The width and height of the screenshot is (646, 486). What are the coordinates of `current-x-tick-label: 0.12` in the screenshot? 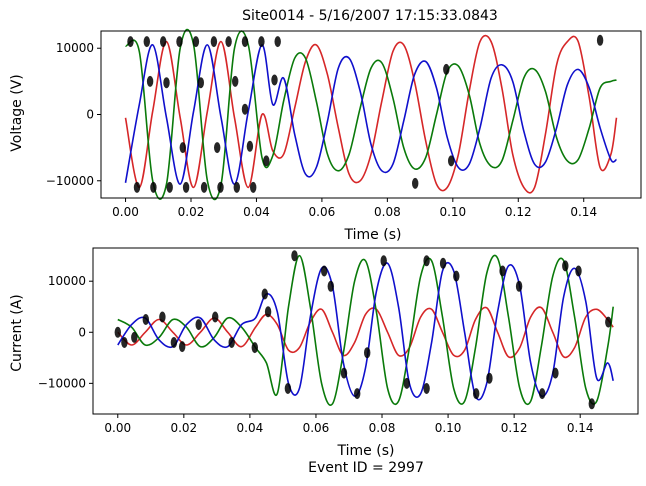 It's located at (514, 428).